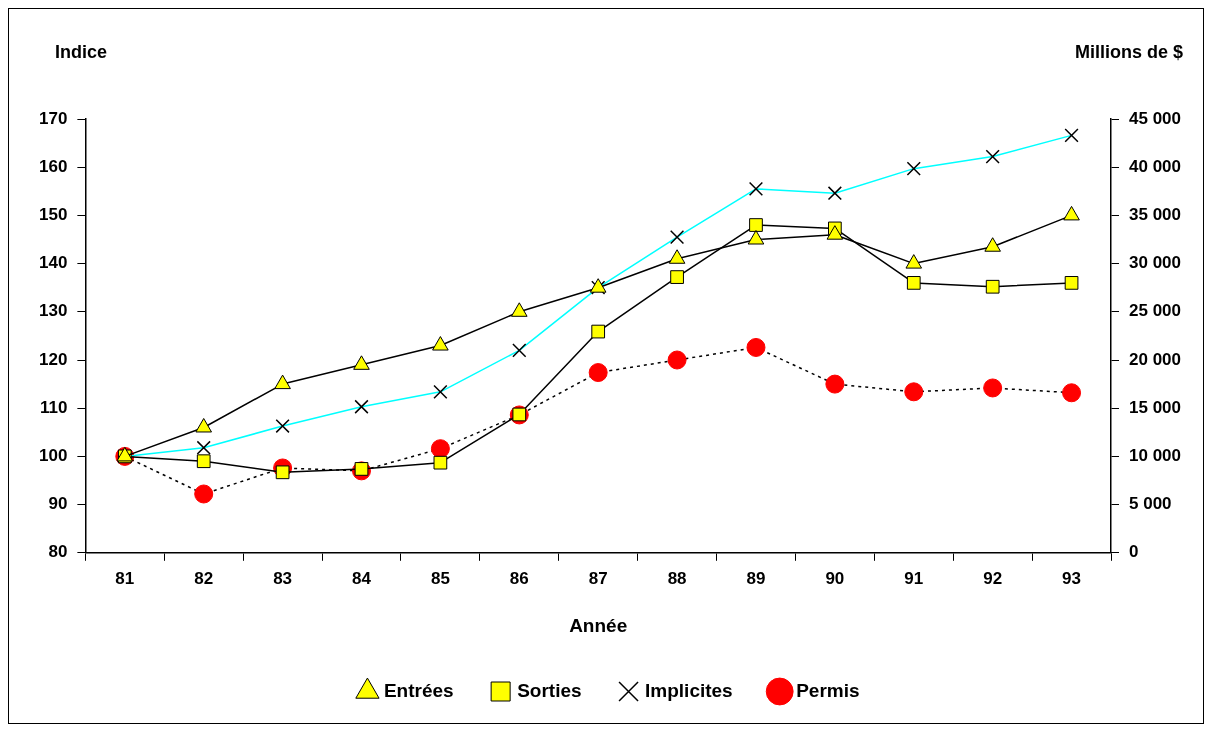  I want to click on y2-tick-label: 30 000, so click(1155, 263).